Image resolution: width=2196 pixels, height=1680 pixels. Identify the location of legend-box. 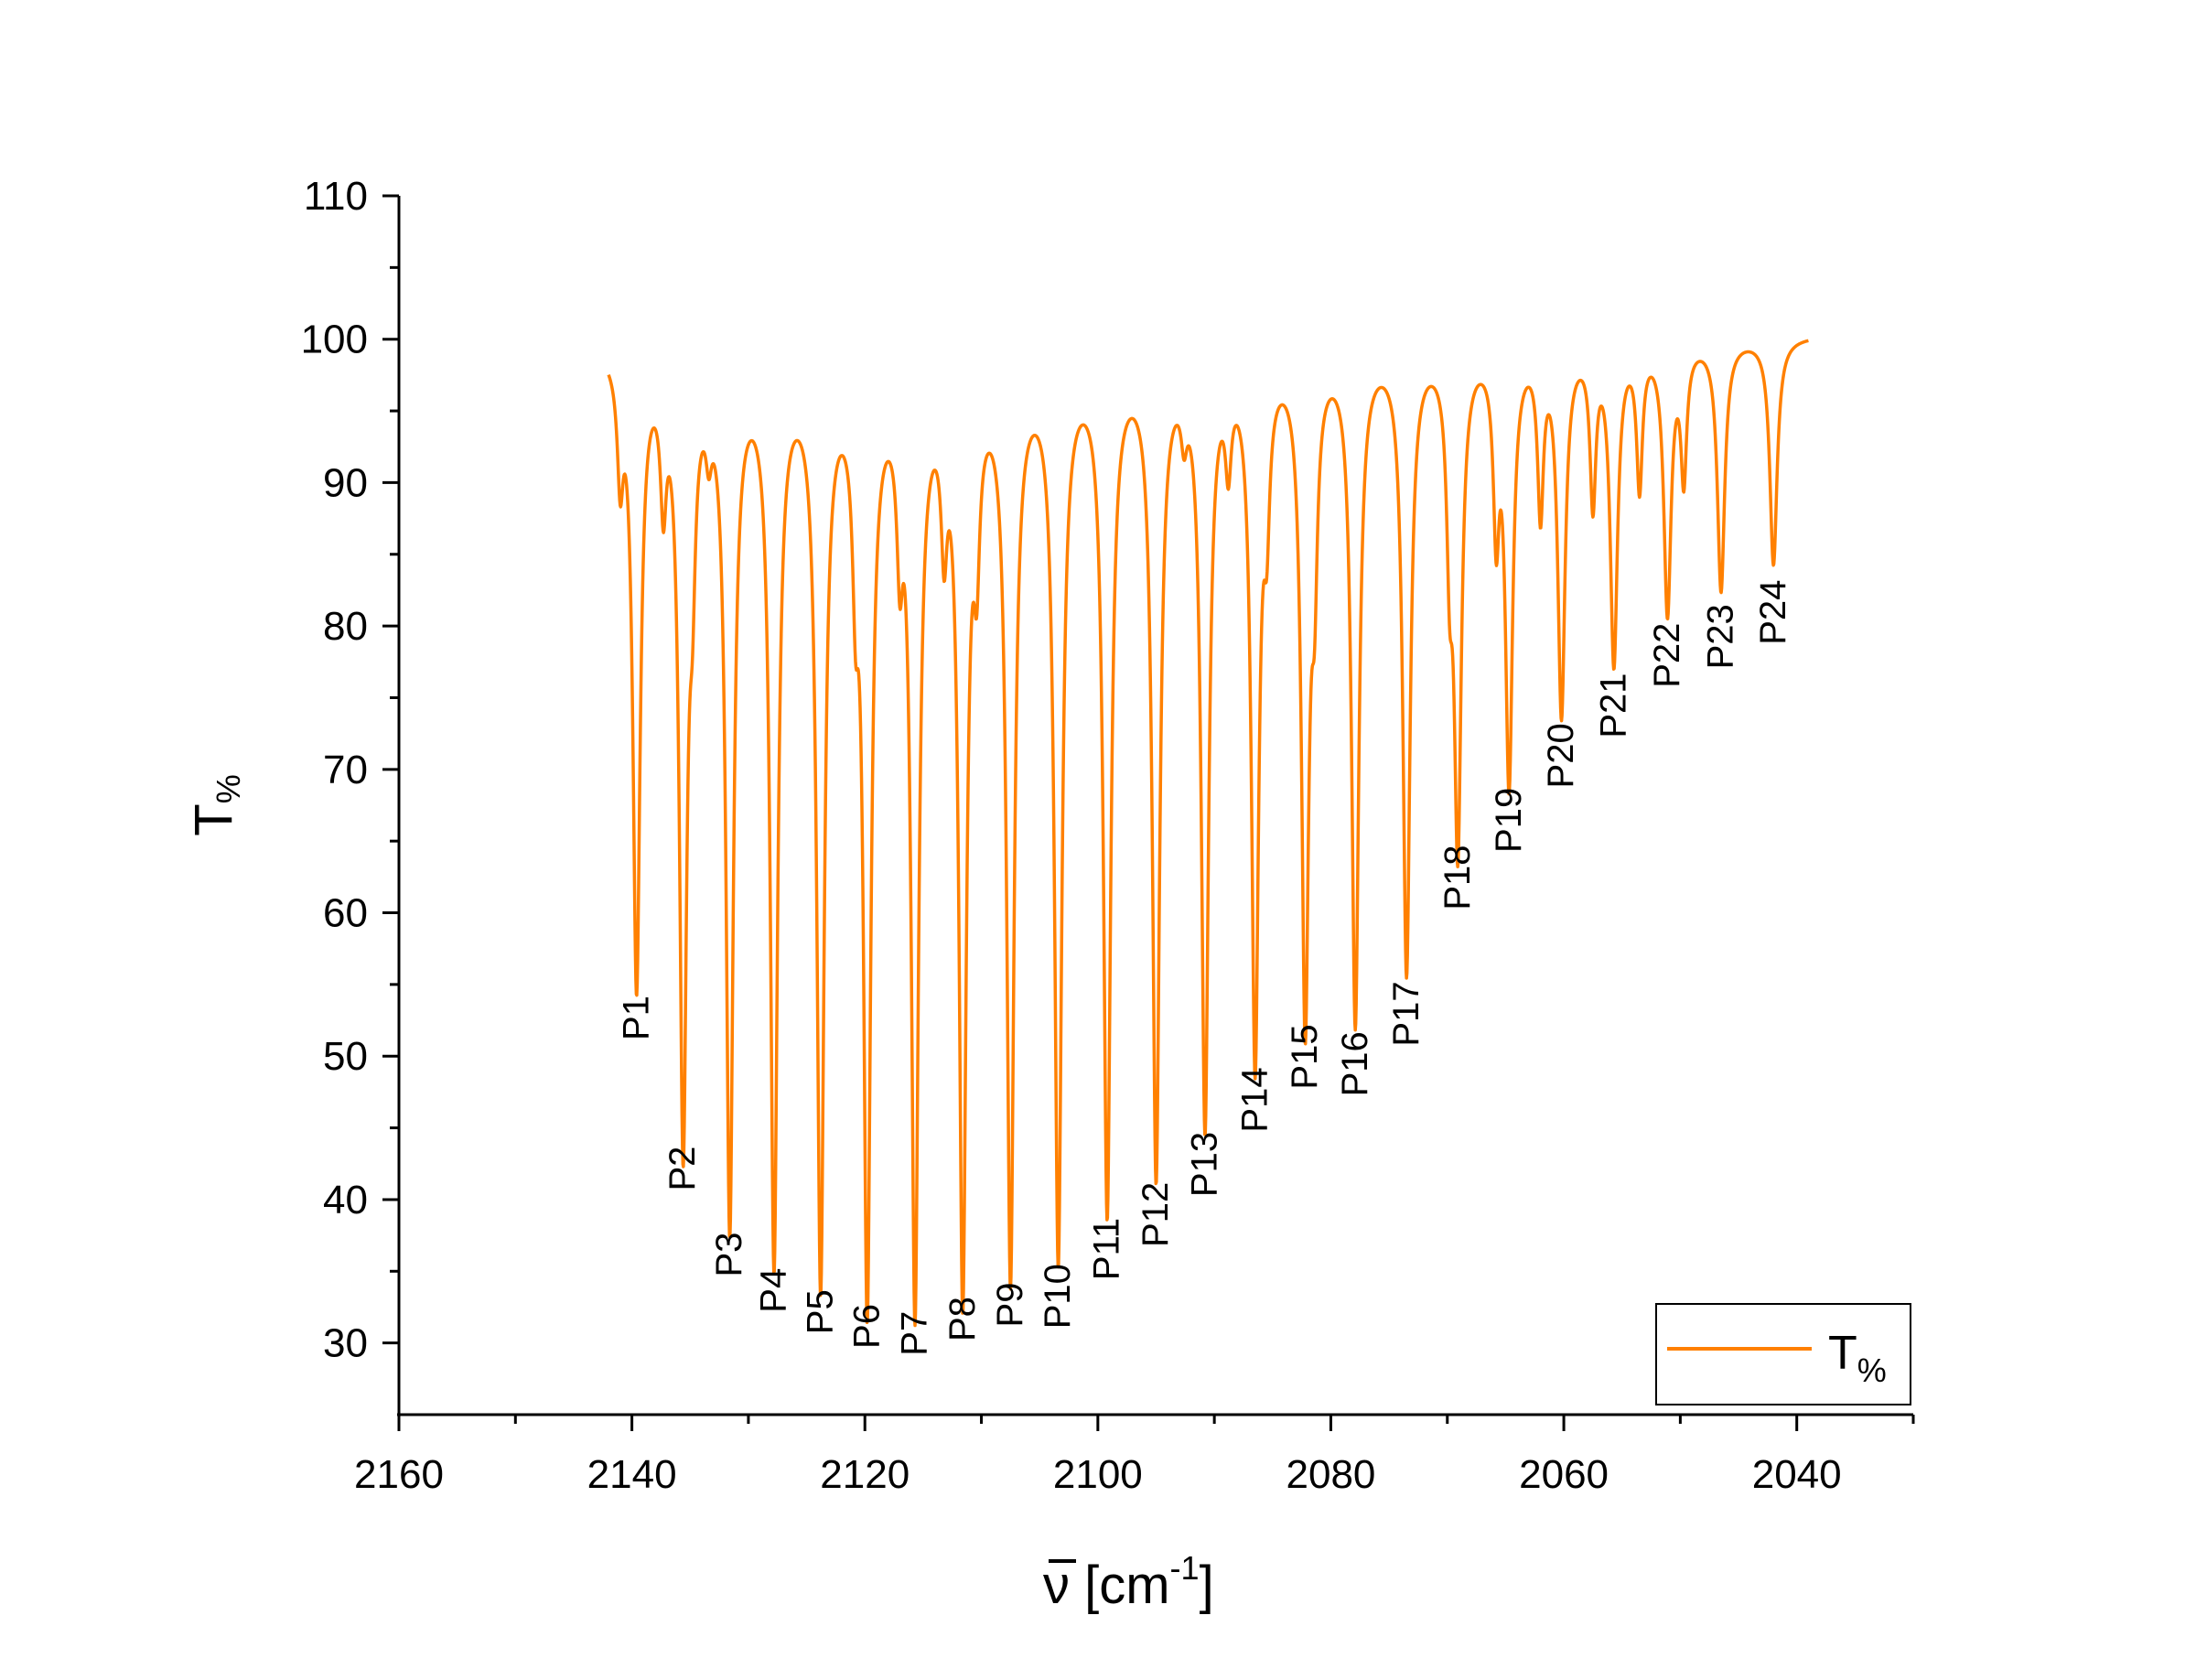
(1783, 1354).